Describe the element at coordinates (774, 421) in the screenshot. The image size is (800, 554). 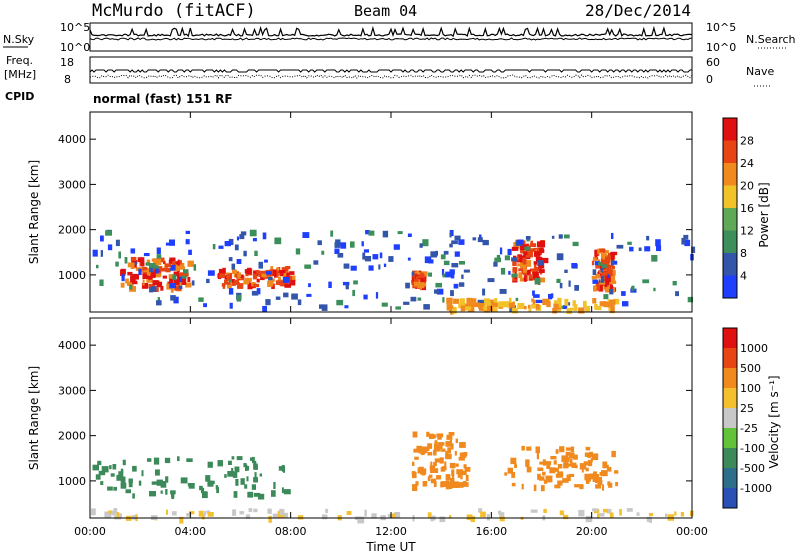
I see `velocity-colorbar-label: Velocity [m s⁻¹]` at that location.